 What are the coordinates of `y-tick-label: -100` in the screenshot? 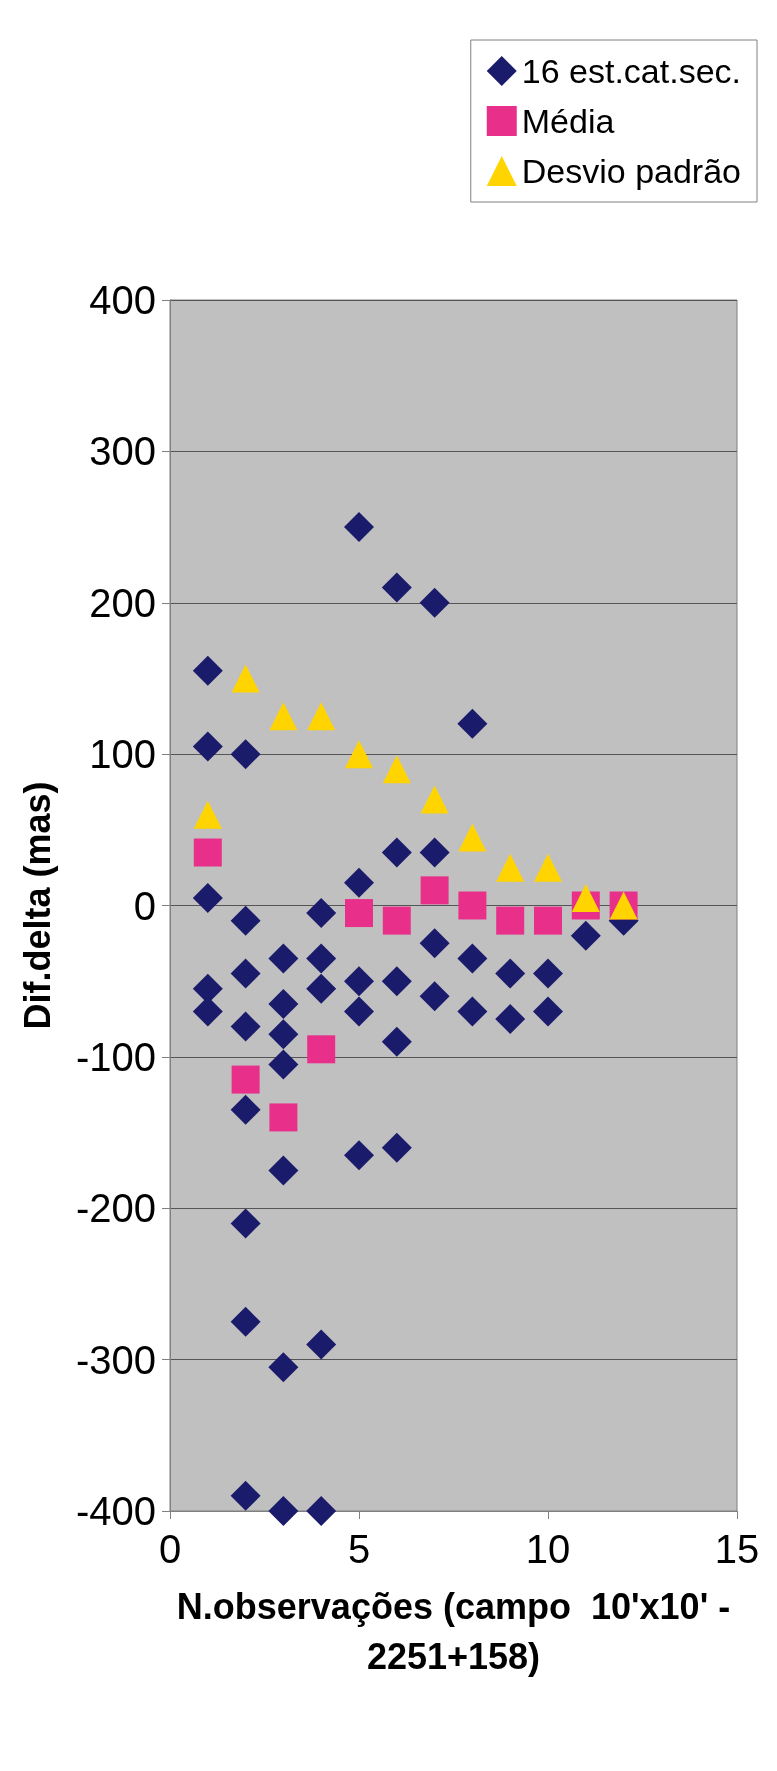 It's located at (115, 1056).